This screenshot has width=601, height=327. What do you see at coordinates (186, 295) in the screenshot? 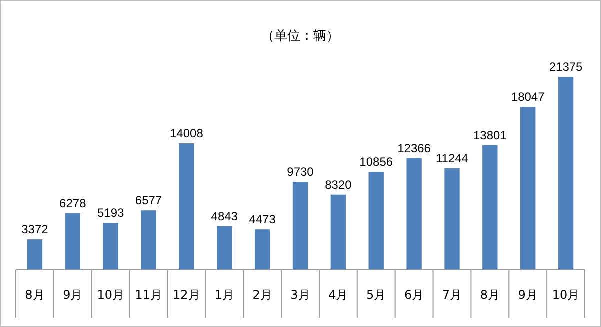
I see `x-tick-label: 12月` at bounding box center [186, 295].